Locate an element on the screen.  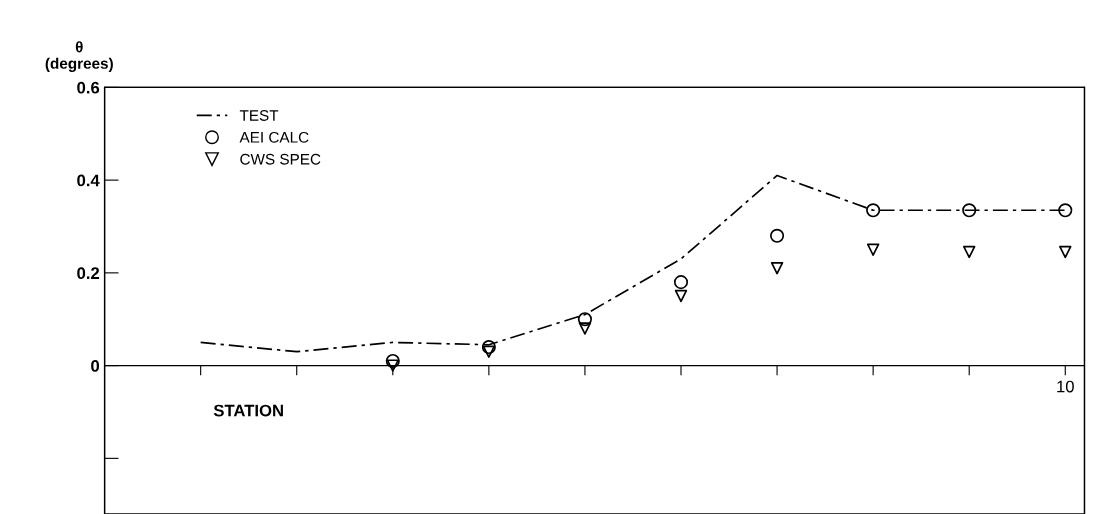
x-tick-label: 10 is located at coordinates (1065, 386).